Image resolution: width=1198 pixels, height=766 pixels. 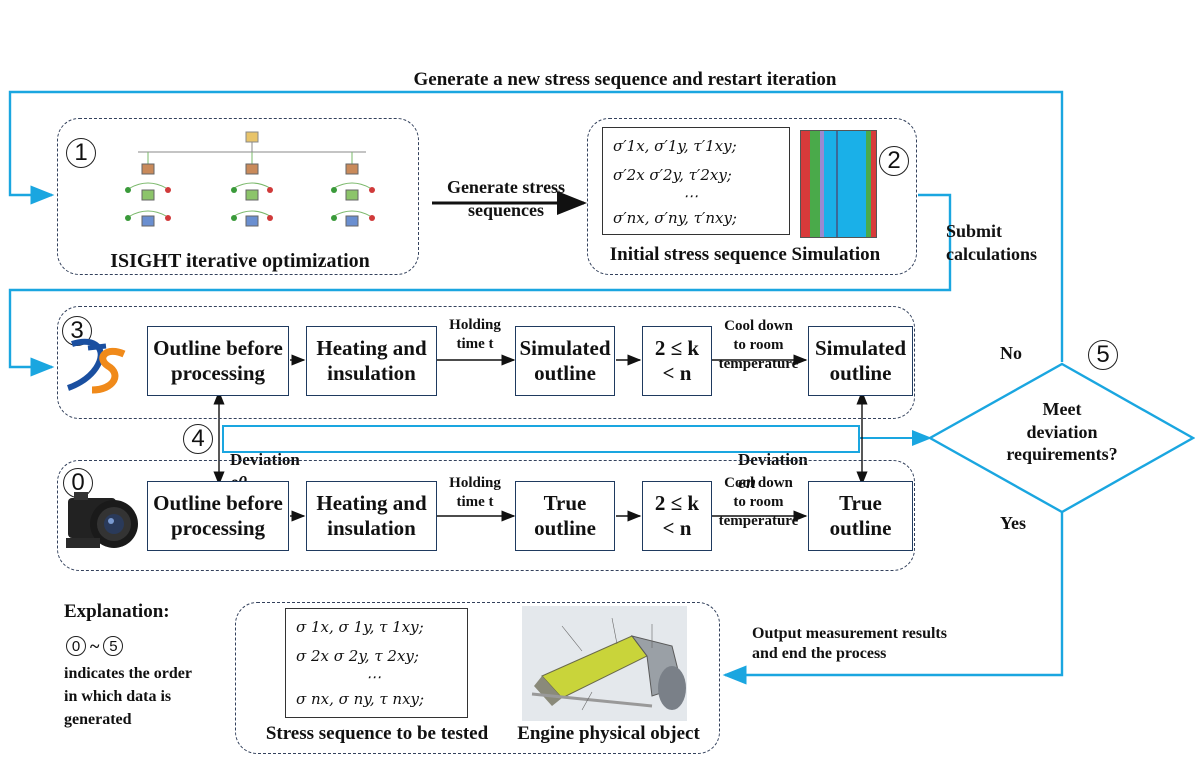 What do you see at coordinates (506, 198) in the screenshot?
I see `generate-stress-label: Generate stress sequences` at bounding box center [506, 198].